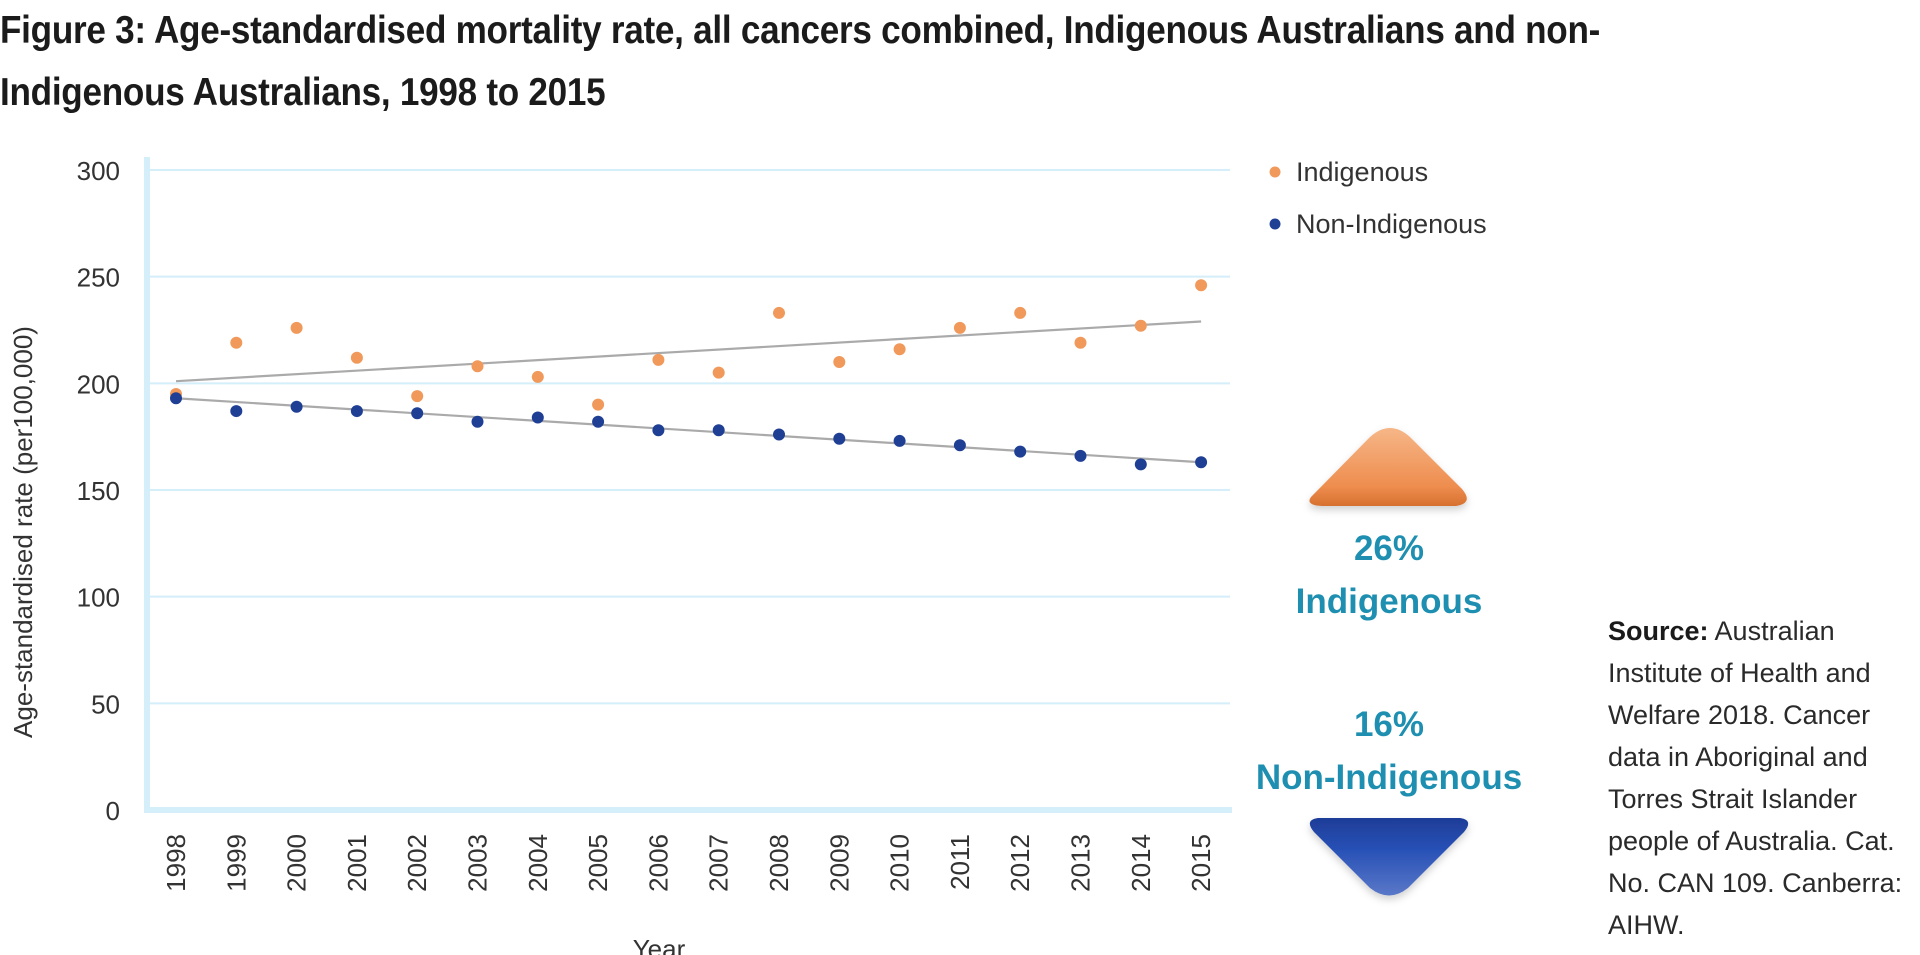 The image size is (1920, 955). I want to click on x-tick-label: 2002, so click(417, 863).